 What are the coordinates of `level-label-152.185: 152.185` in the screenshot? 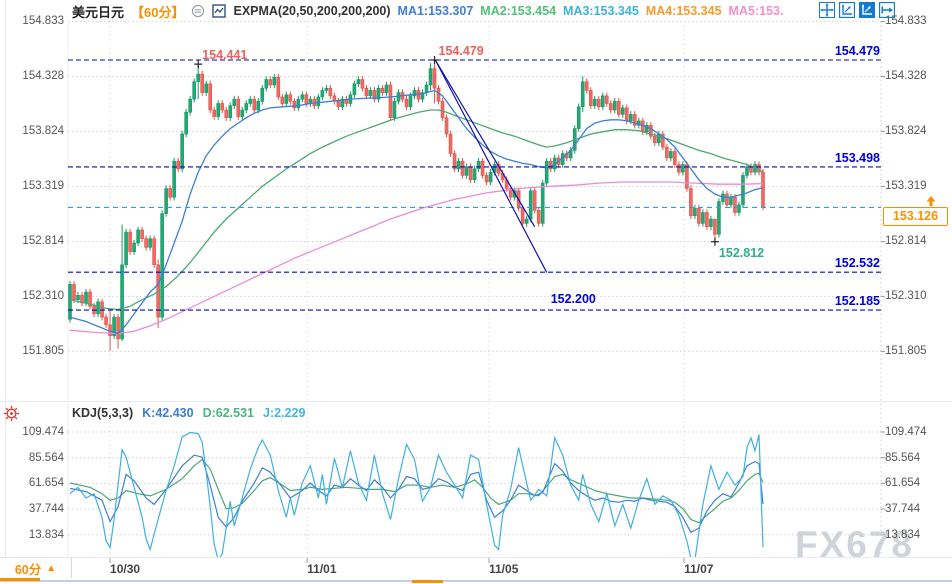 It's located at (857, 301).